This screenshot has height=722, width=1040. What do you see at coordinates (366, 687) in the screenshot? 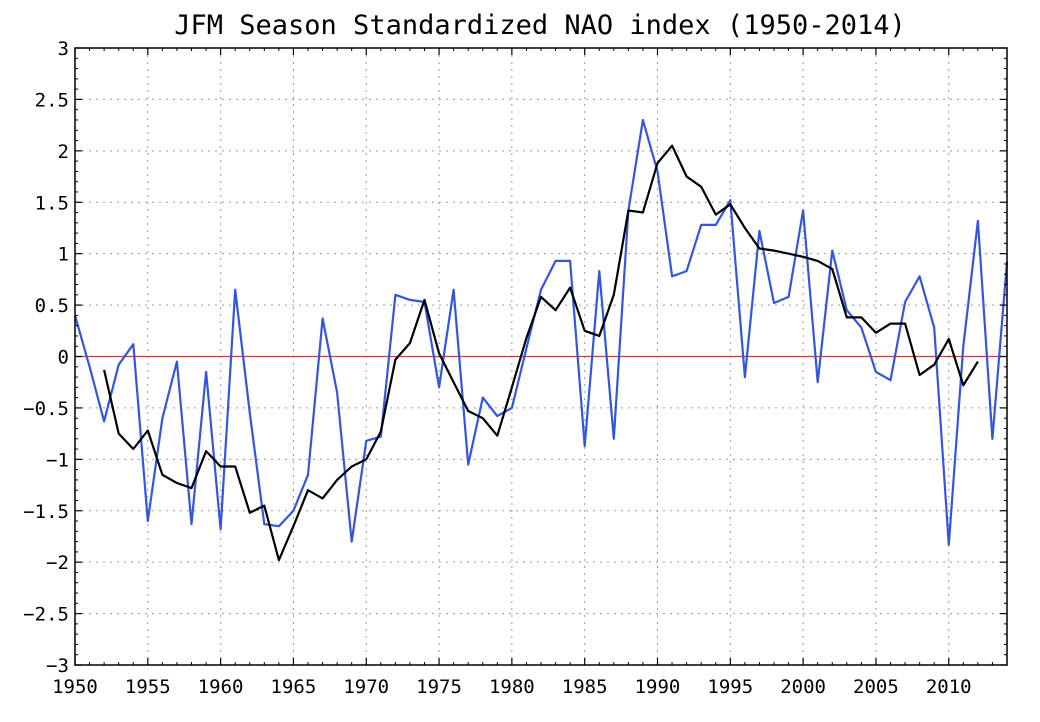
I see `x-tick-label: 1970` at bounding box center [366, 687].